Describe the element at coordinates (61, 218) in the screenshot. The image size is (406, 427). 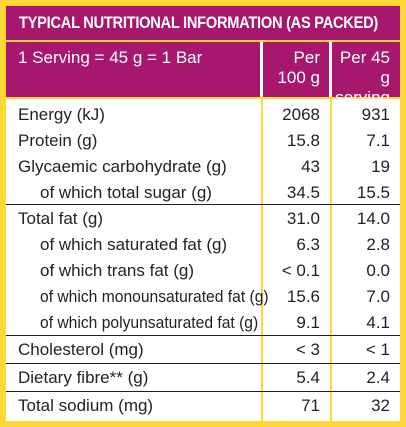
I see `row-label: Total fat (g)` at that location.